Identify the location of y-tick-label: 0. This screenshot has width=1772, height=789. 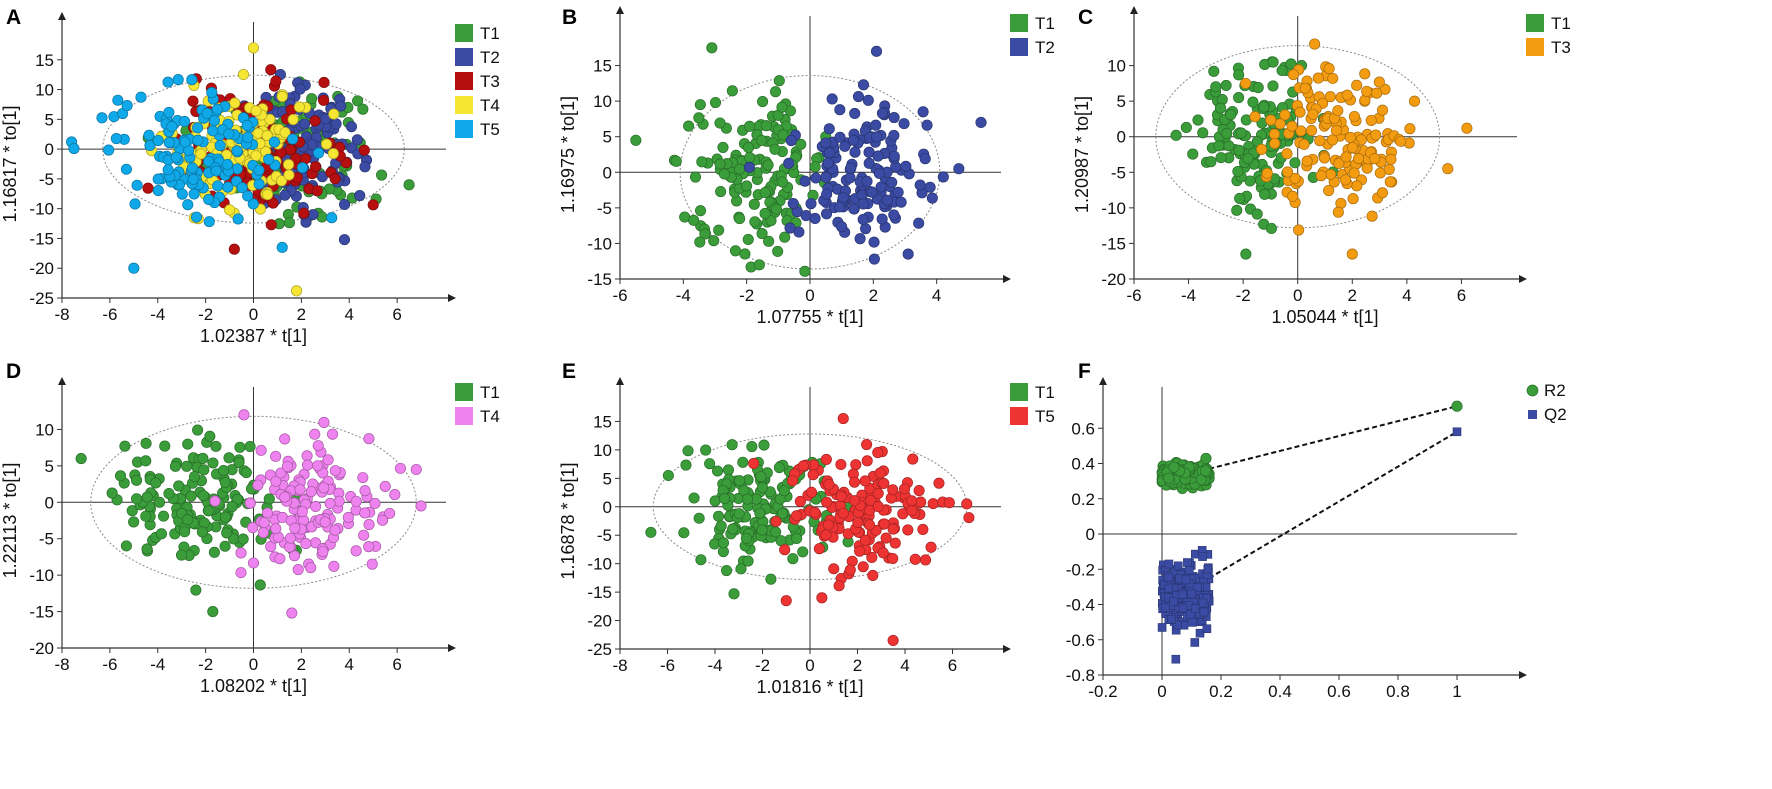
(49, 502).